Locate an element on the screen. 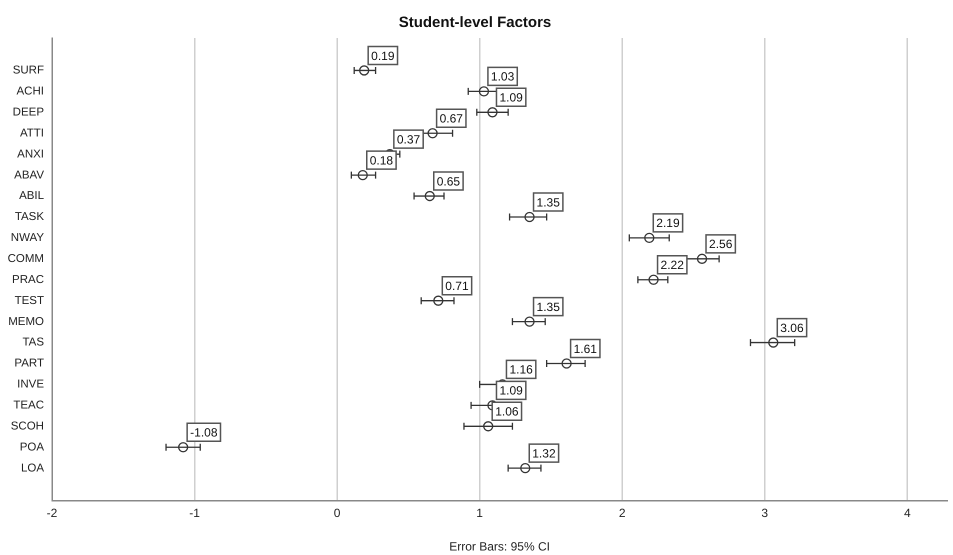 This screenshot has height=555, width=953. x-tick-label: 1 is located at coordinates (480, 513).